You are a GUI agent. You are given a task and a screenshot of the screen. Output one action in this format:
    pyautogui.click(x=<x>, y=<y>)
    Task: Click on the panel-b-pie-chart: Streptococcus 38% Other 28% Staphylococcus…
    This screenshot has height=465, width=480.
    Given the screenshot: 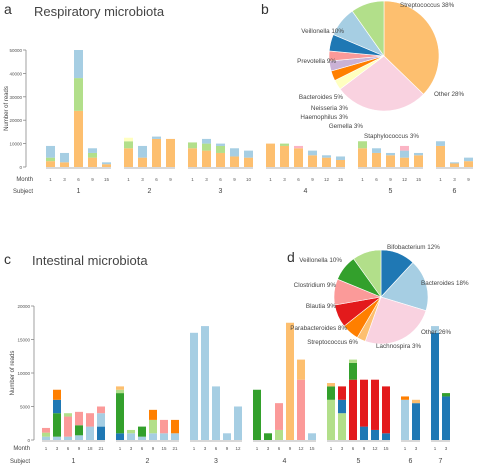 What is the action you would take?
    pyautogui.click(x=381, y=70)
    